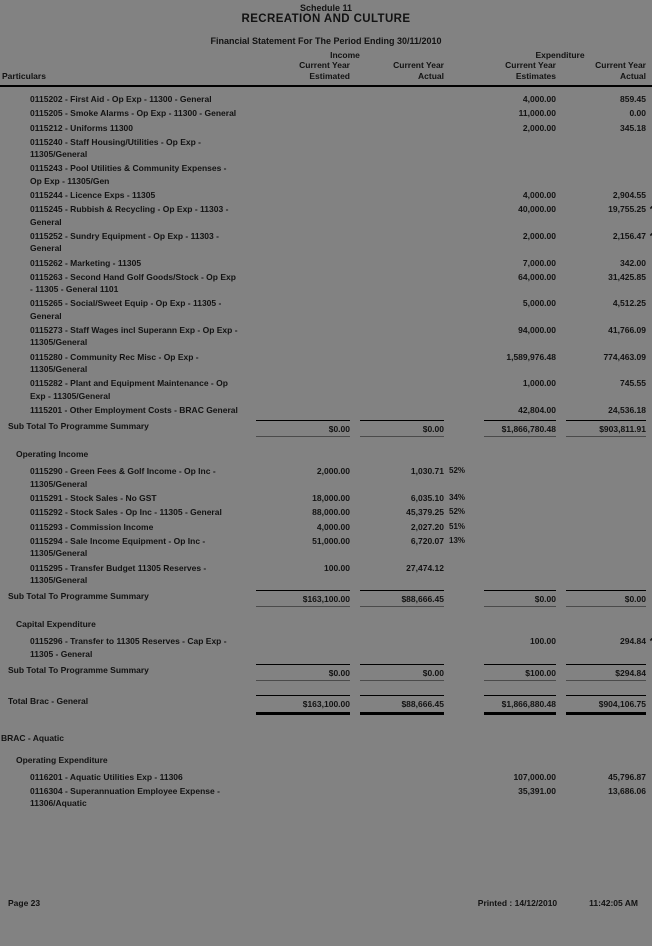  I want to click on expenditure-actual-value: 345.18, so click(633, 127).